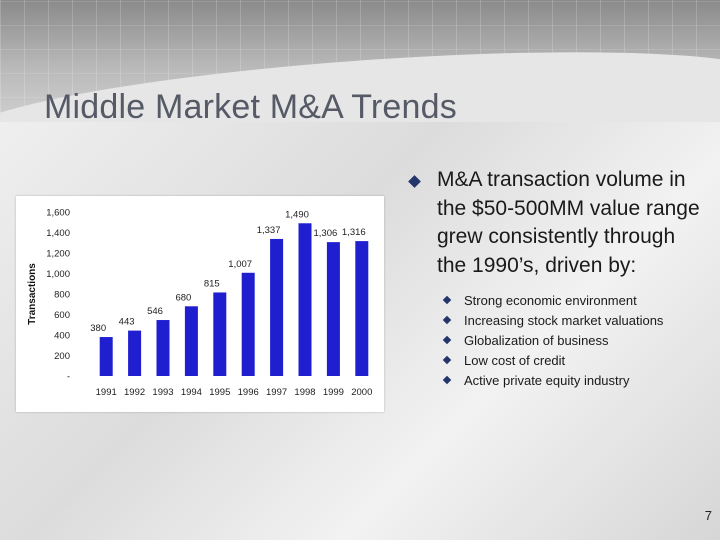 Image resolution: width=720 pixels, height=540 pixels. What do you see at coordinates (155, 311) in the screenshot?
I see `bar-value-label: 546` at bounding box center [155, 311].